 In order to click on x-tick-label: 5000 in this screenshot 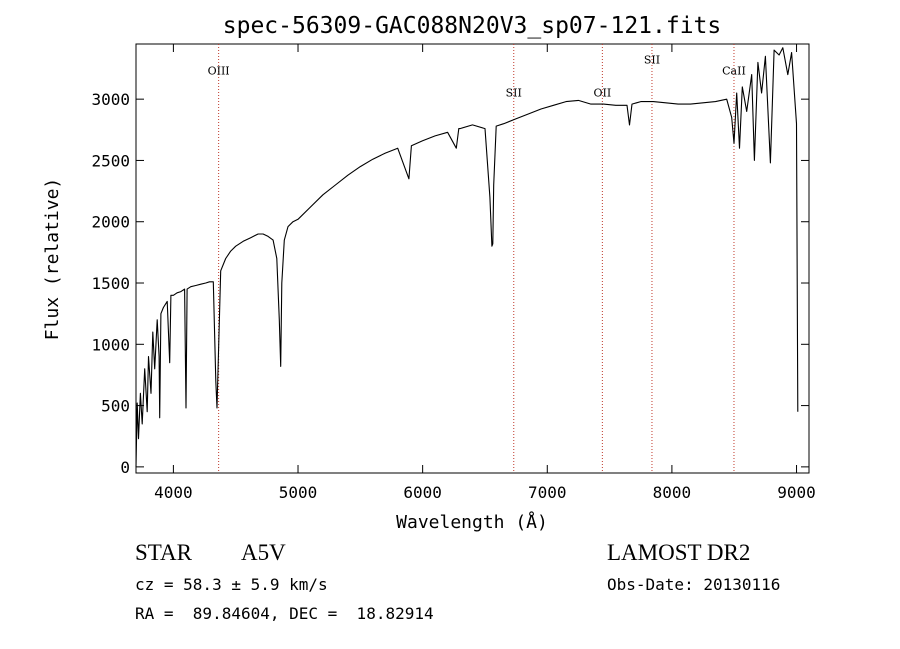, I will do `click(298, 492)`.